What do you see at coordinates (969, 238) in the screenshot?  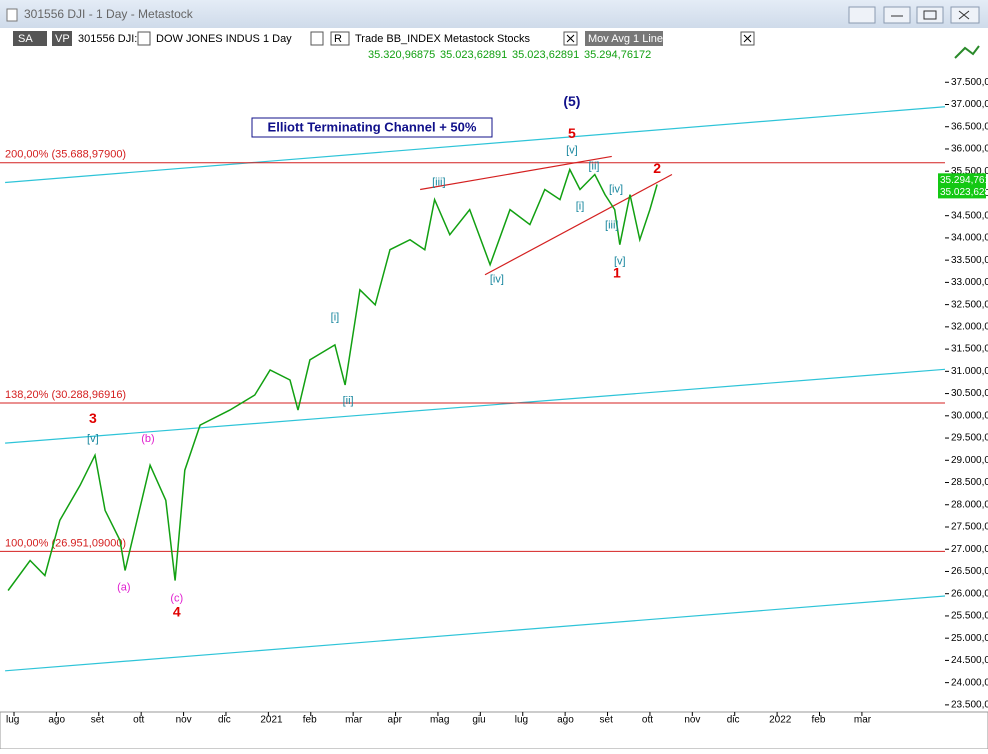 I see `y-tick-label: 34.000,00000` at bounding box center [969, 238].